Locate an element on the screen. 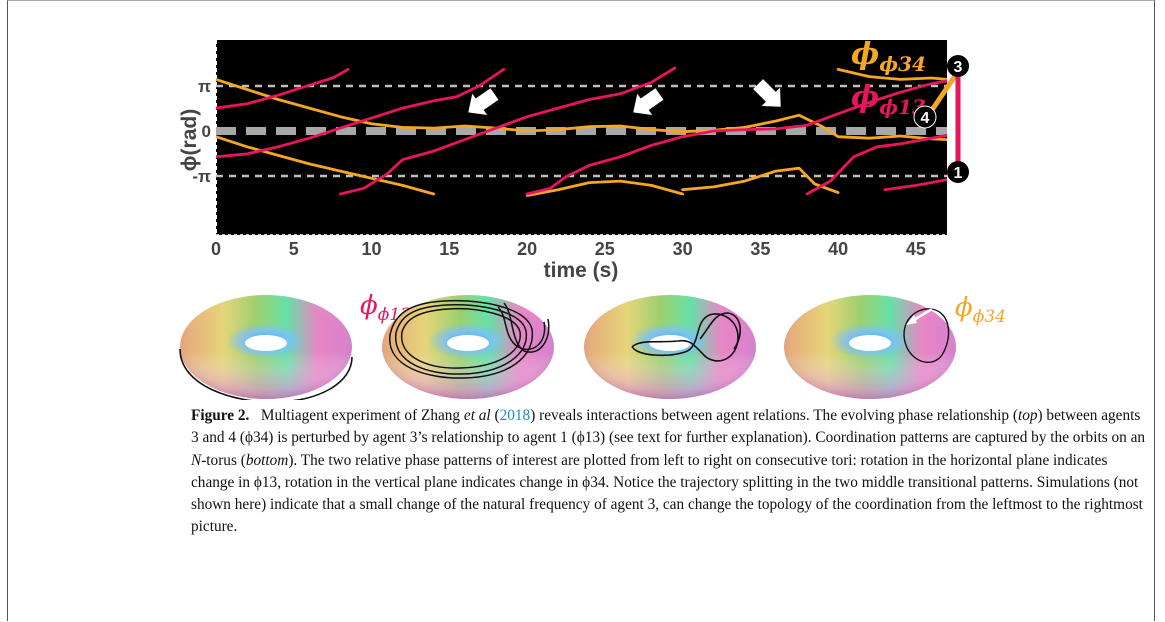 This screenshot has width=1165, height=622. phi34-subscript: ϕ34 is located at coordinates (902, 64).